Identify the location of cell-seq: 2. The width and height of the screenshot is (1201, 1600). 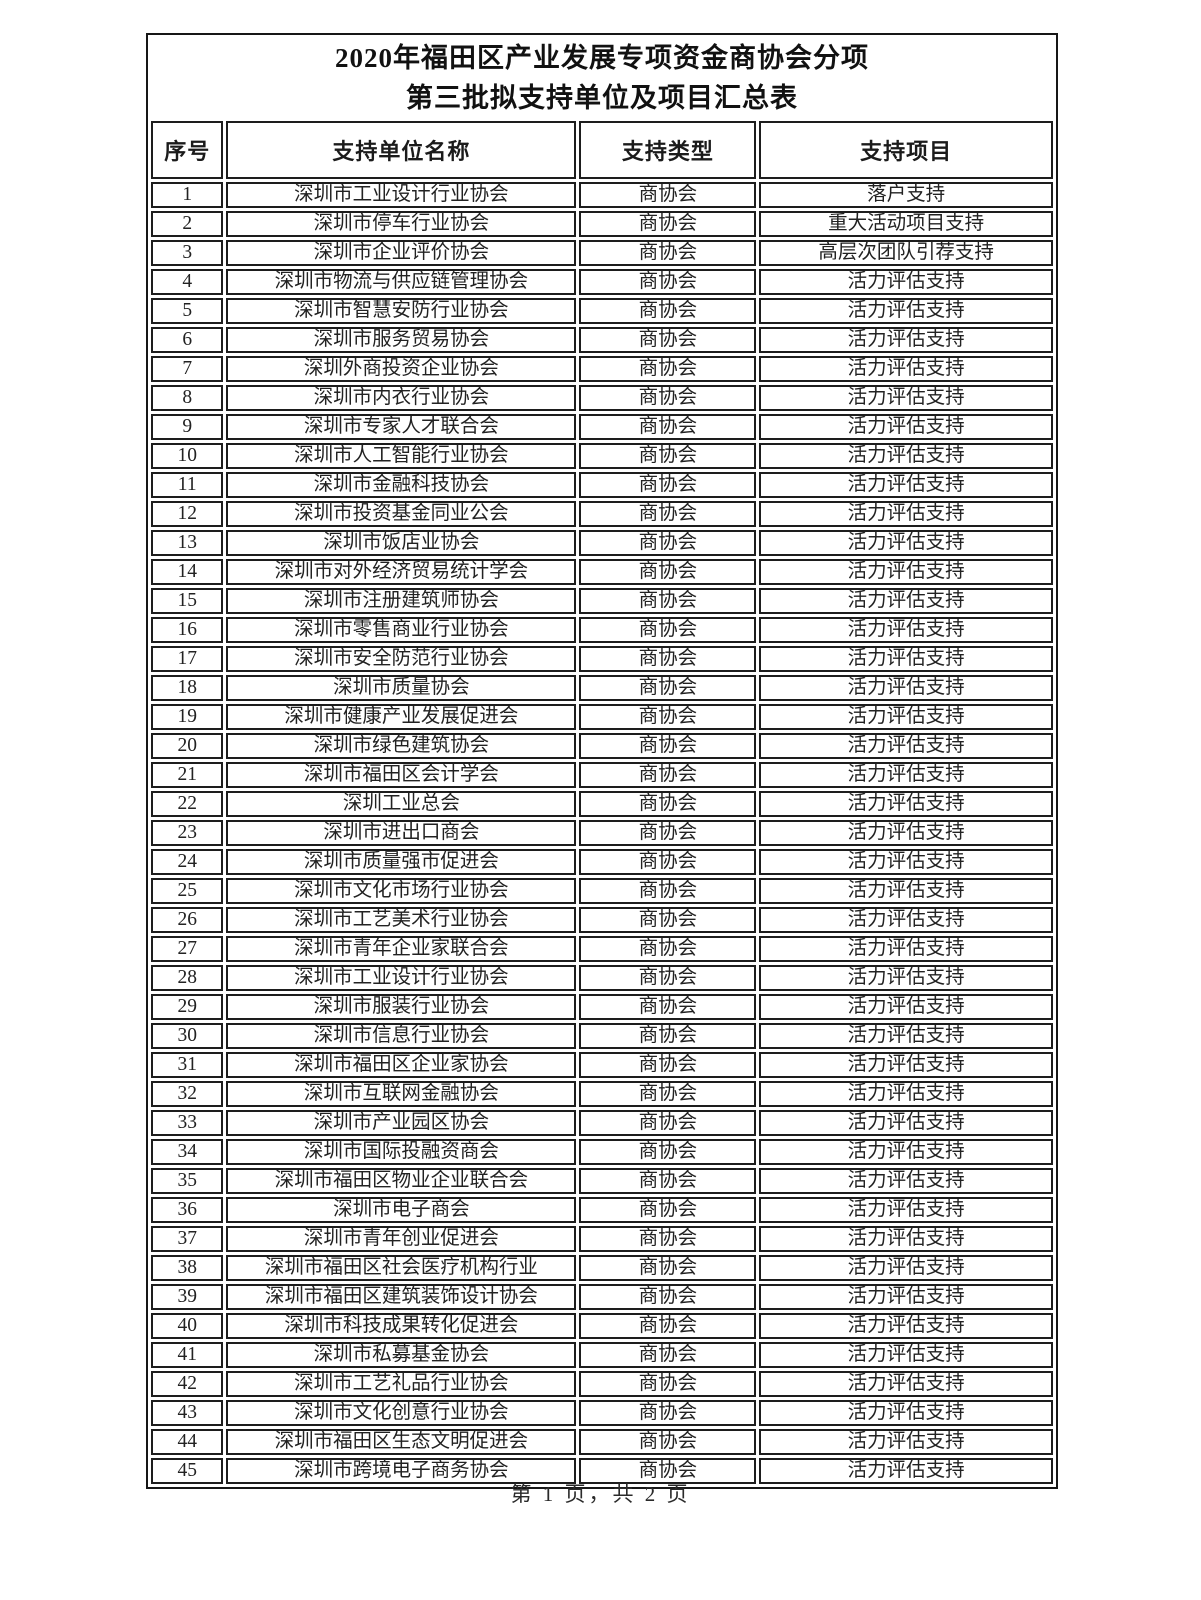
(187, 224).